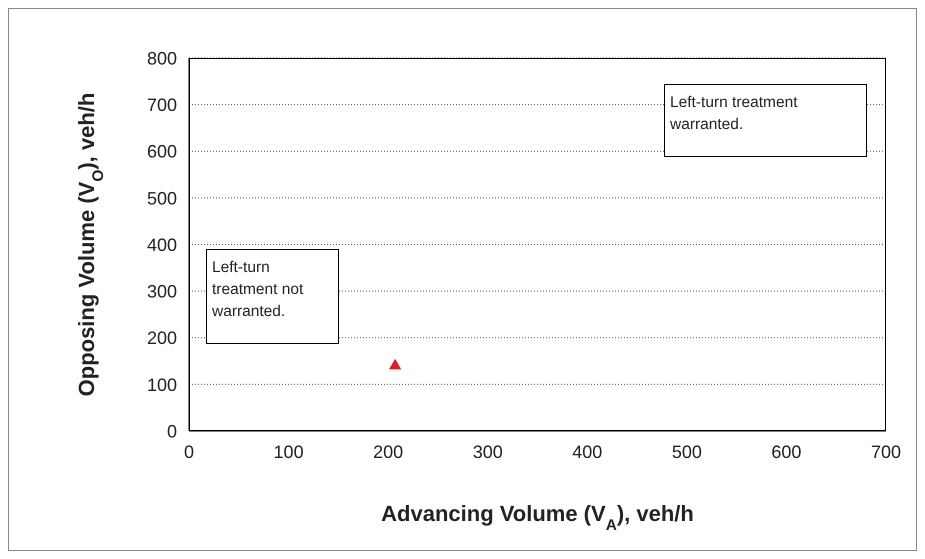 The image size is (925, 559). What do you see at coordinates (161, 244) in the screenshot?
I see `y-tick-label: 400` at bounding box center [161, 244].